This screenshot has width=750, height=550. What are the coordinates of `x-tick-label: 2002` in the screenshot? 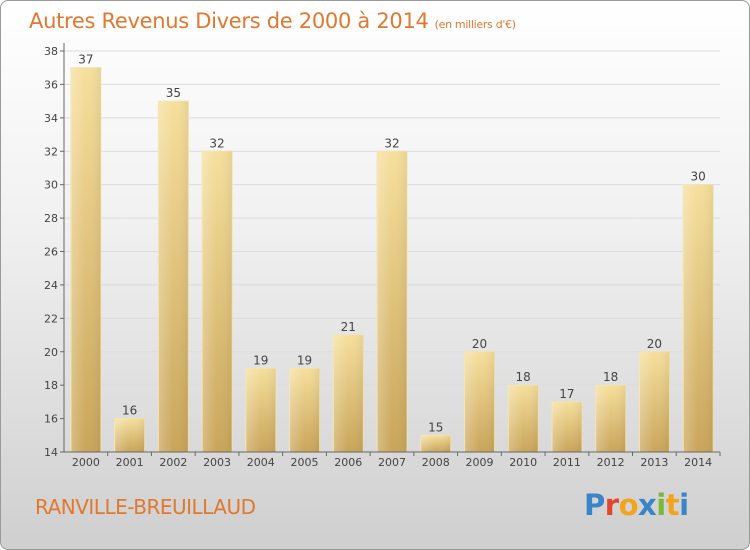 It's located at (173, 462).